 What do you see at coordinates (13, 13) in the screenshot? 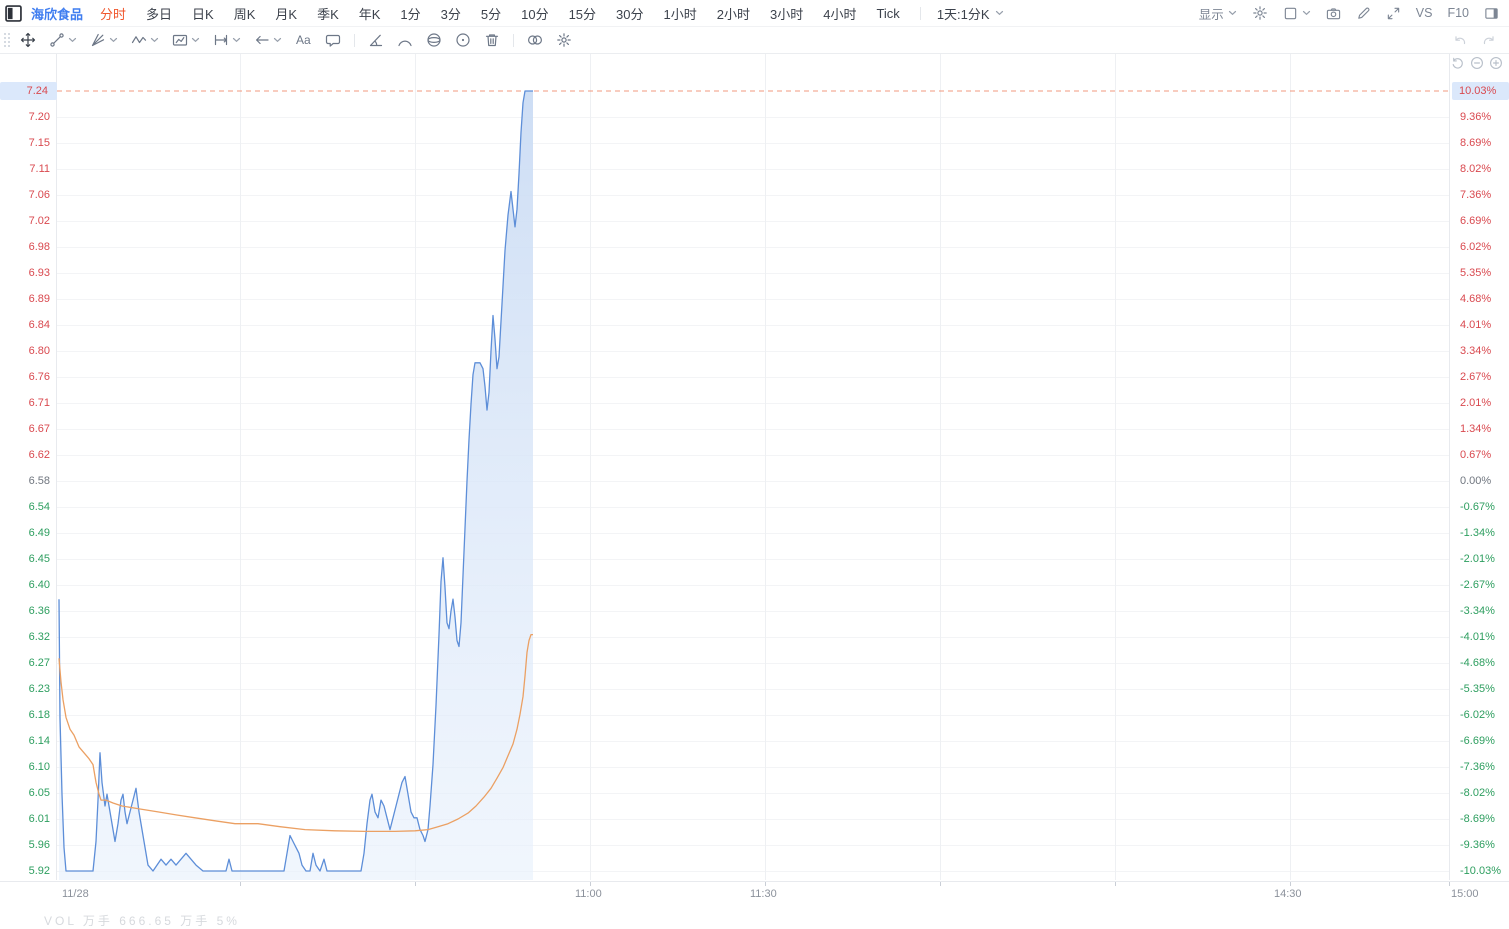
I see `window-layout-icon` at bounding box center [13, 13].